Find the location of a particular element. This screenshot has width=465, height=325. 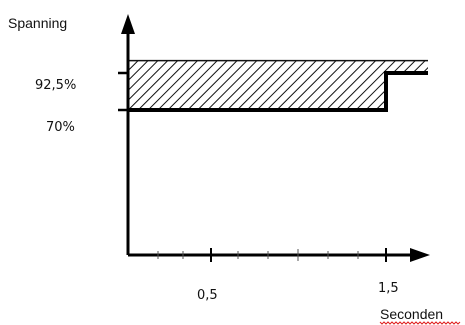

y-axis-arrow-icon is located at coordinates (128, 24).